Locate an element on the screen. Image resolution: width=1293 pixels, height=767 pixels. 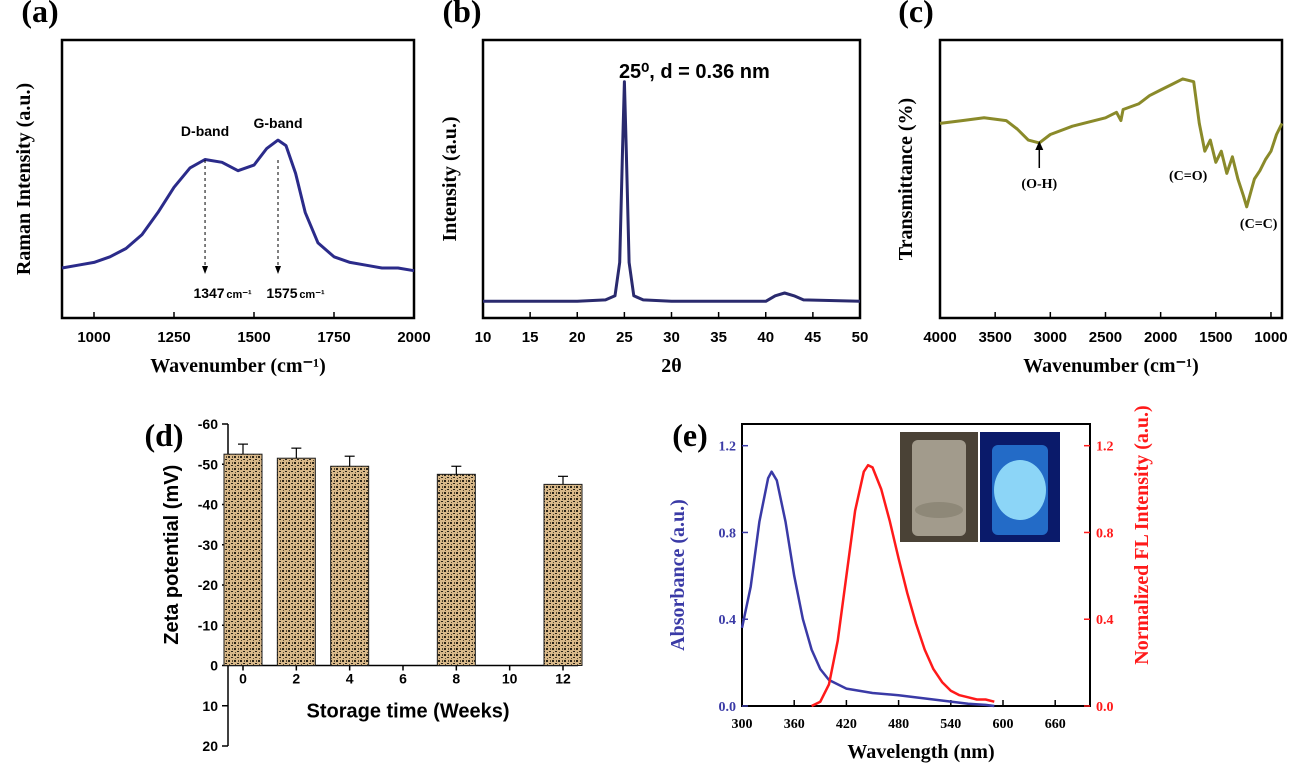
x-tick-label: 35 is located at coordinates (718, 337).